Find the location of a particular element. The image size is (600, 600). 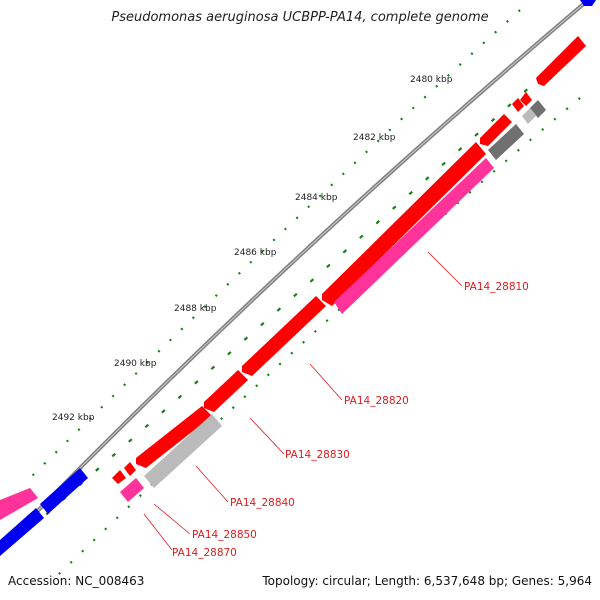

tick-label-2484: 2484 kbp is located at coordinates (316, 198).